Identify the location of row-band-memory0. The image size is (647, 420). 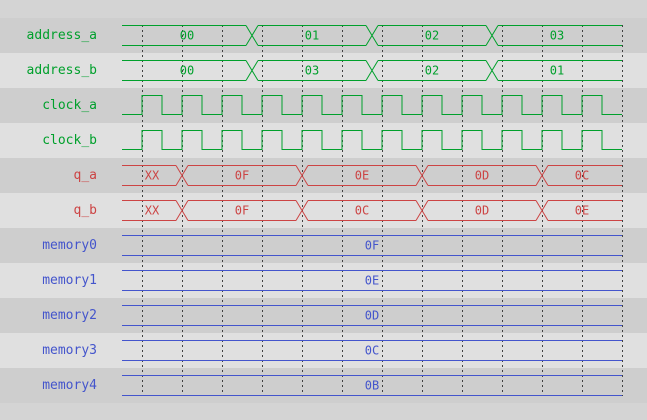
(323, 245).